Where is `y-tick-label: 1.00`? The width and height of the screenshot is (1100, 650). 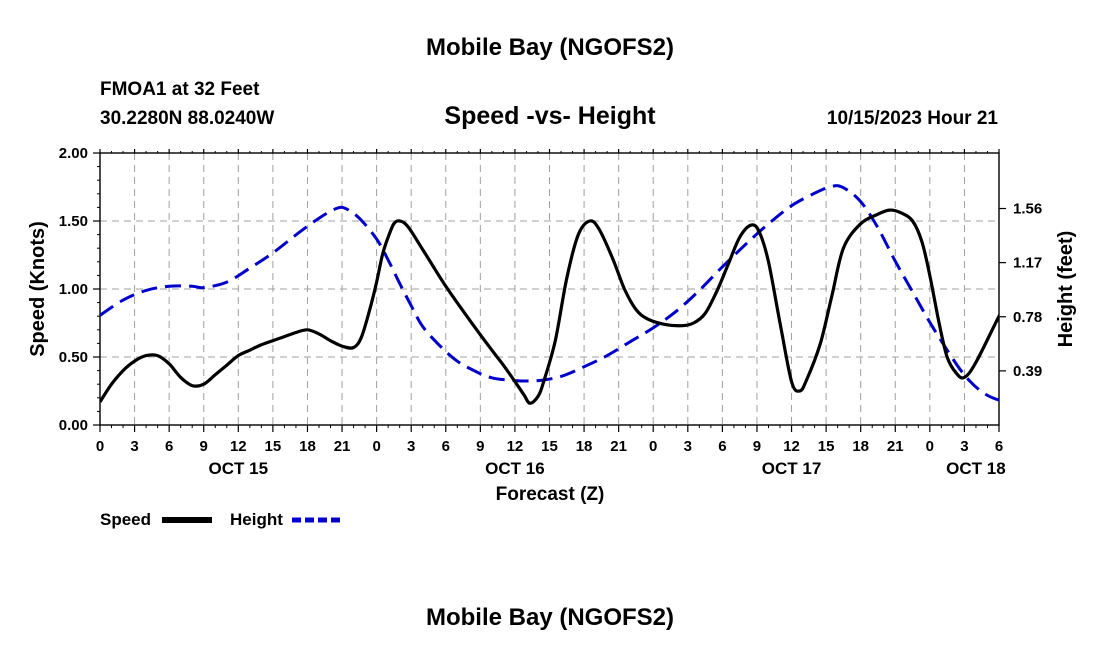 y-tick-label: 1.00 is located at coordinates (73, 289).